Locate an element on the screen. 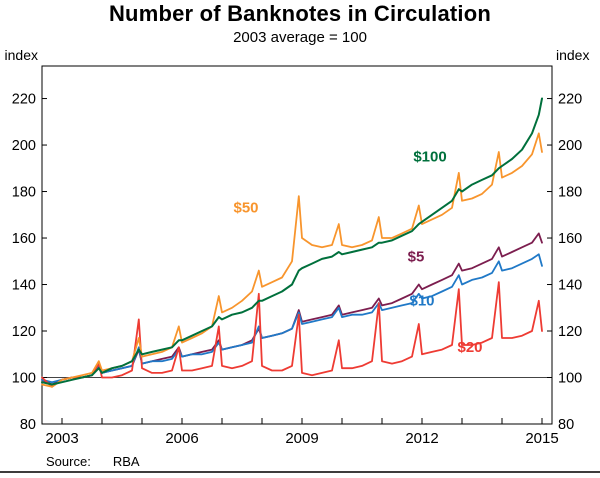  series-label-usd10: $10 is located at coordinates (421, 300).